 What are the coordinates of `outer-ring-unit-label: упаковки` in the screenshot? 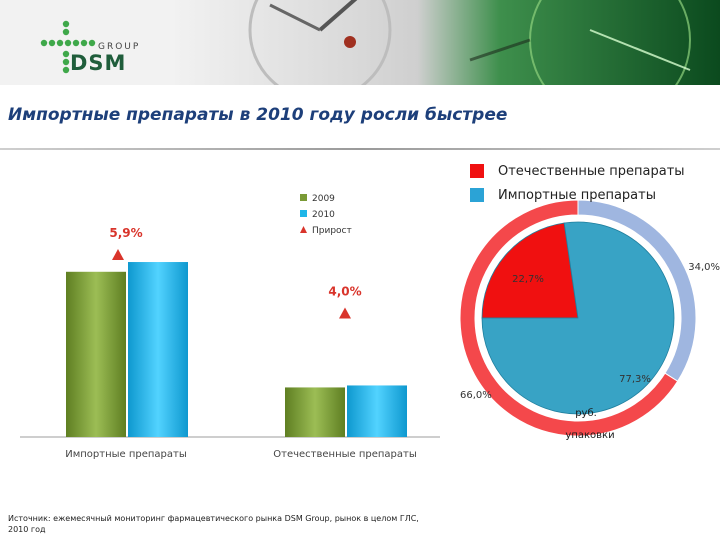 It's located at (589, 435).